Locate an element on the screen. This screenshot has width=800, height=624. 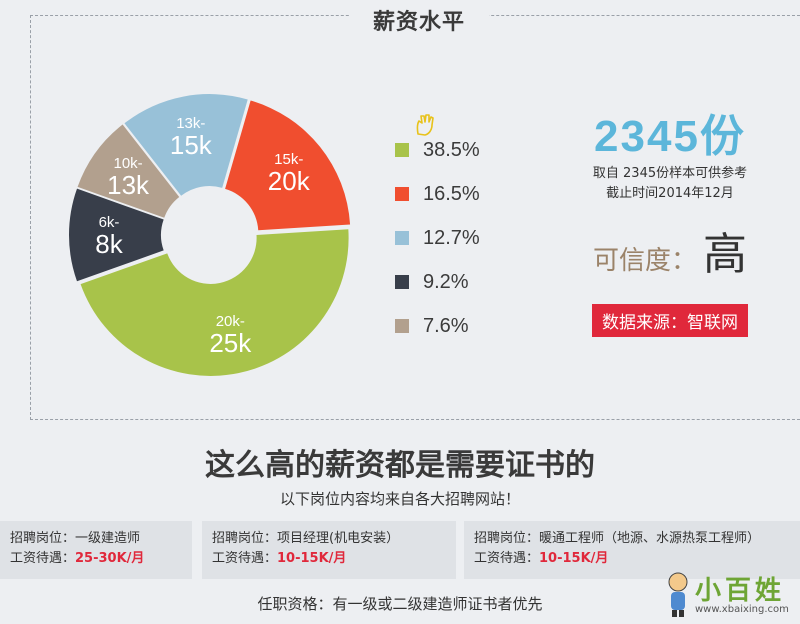
panel-title: 薪资水平 is located at coordinates (419, 23).